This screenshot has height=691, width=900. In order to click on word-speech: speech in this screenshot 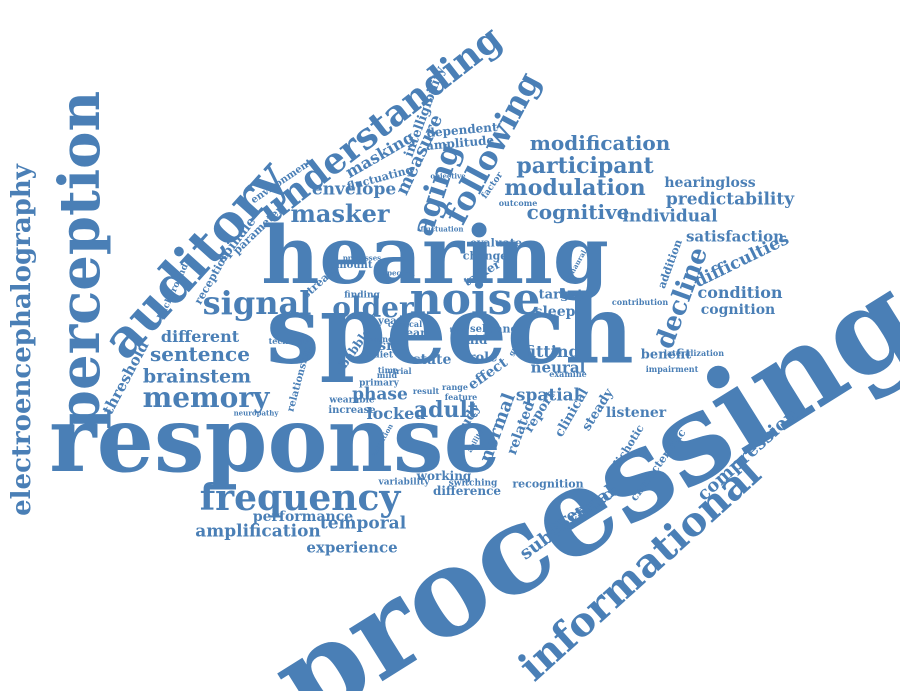, I will do `click(450, 330)`.